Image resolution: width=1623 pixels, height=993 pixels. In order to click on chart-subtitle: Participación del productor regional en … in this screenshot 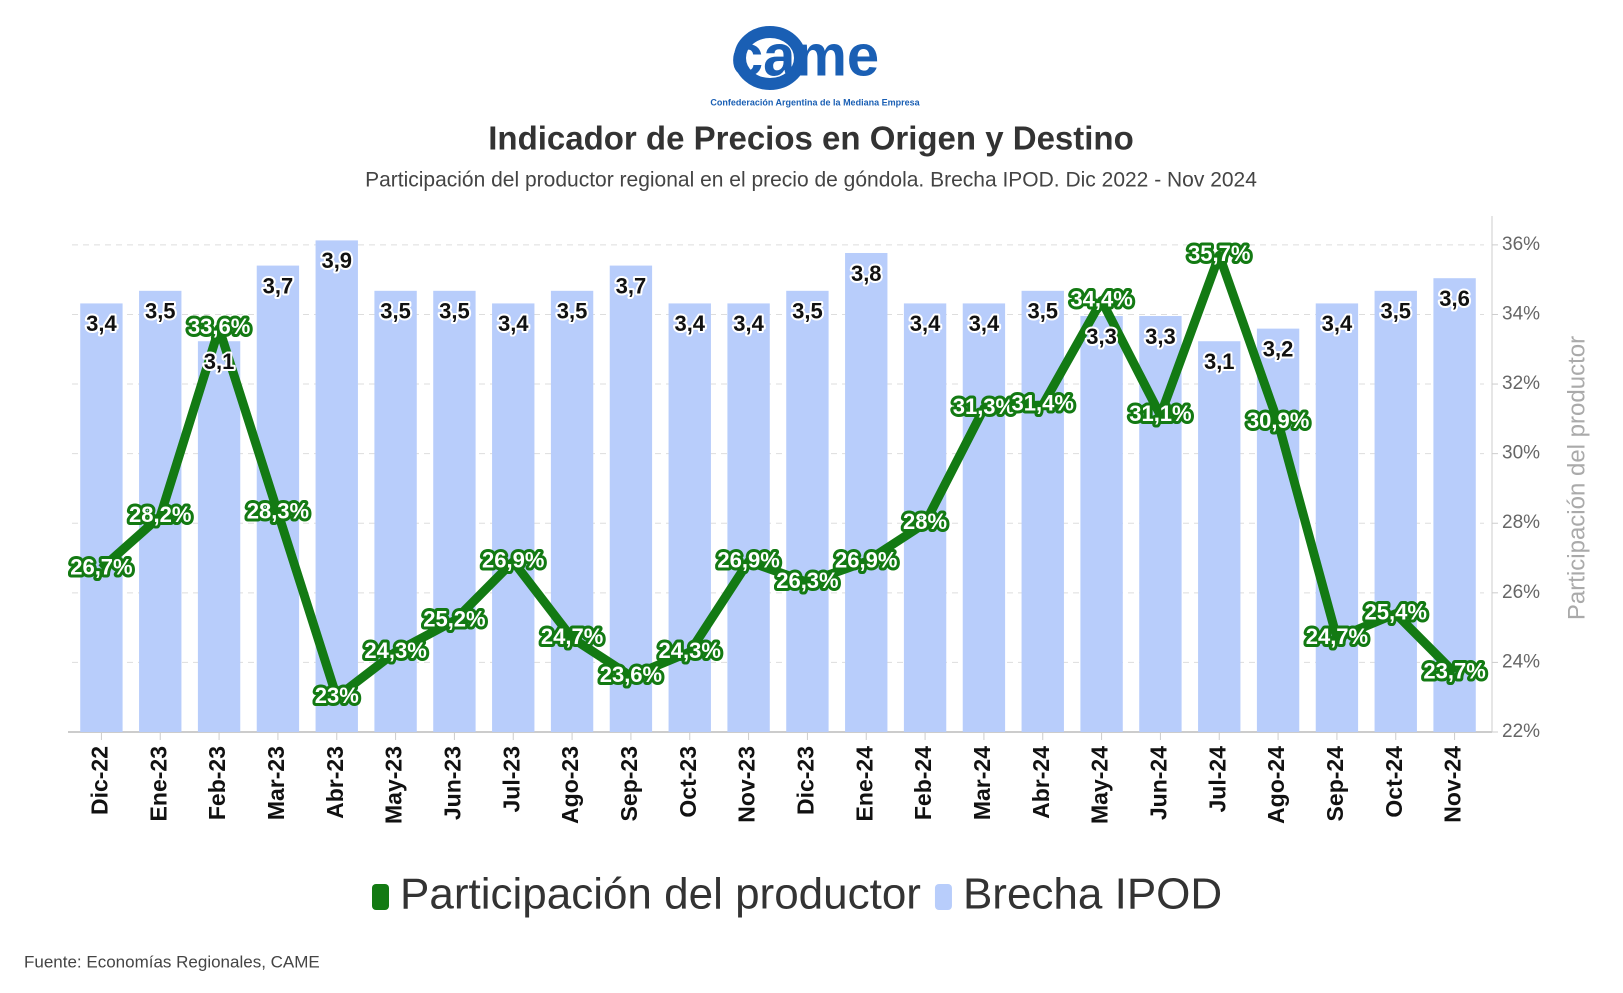, I will do `click(811, 180)`.